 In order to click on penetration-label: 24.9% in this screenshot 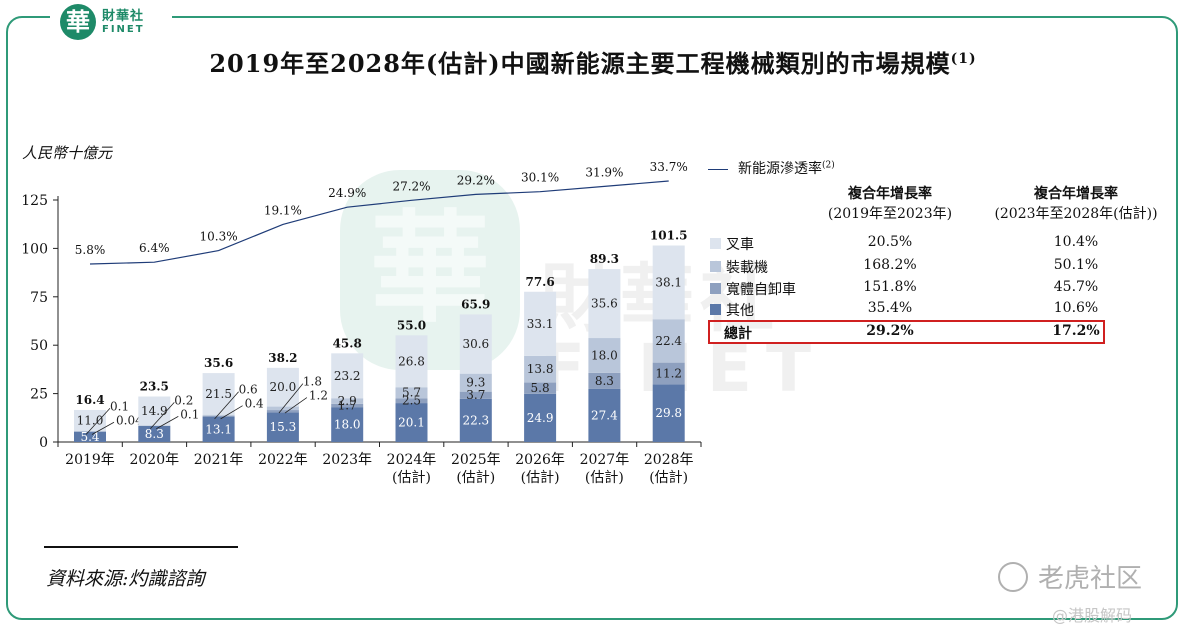, I will do `click(347, 193)`.